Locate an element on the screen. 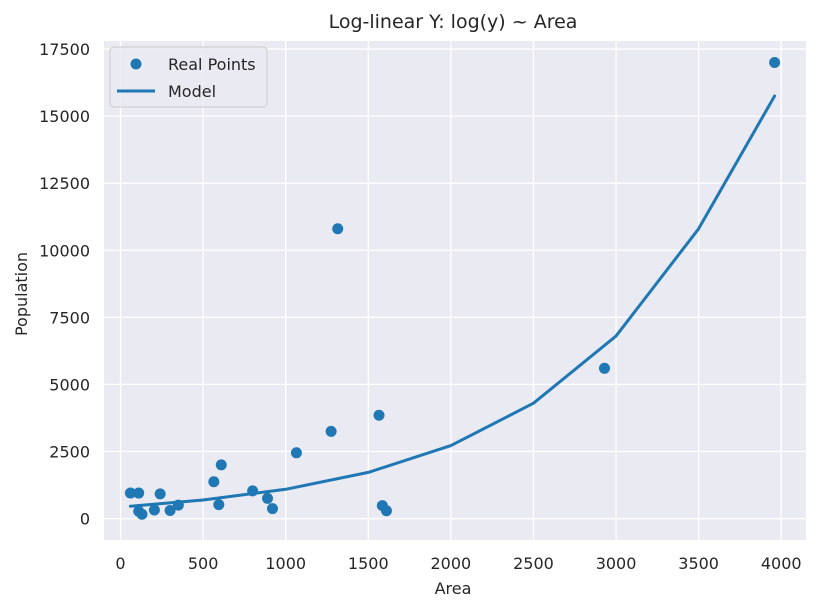  x-tick-label: 3500 is located at coordinates (698, 563).